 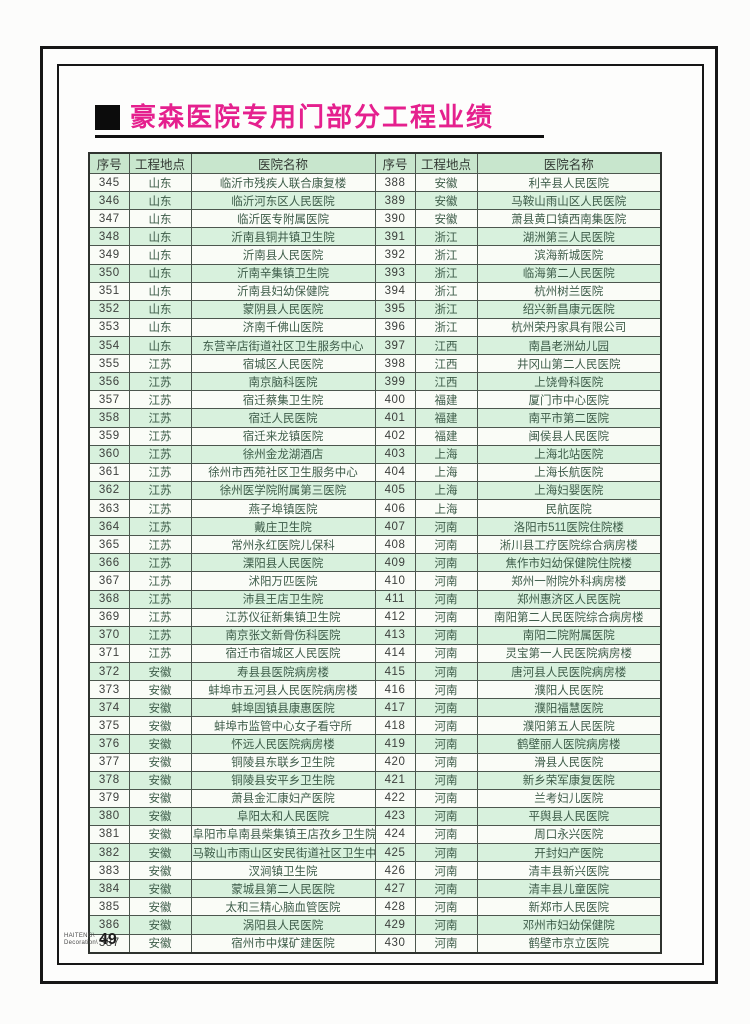 I want to click on table-row: 374 安徽 蚌埠固镇县康惠医院 417 河南 濮阳福慧医院, so click(x=375, y=708).